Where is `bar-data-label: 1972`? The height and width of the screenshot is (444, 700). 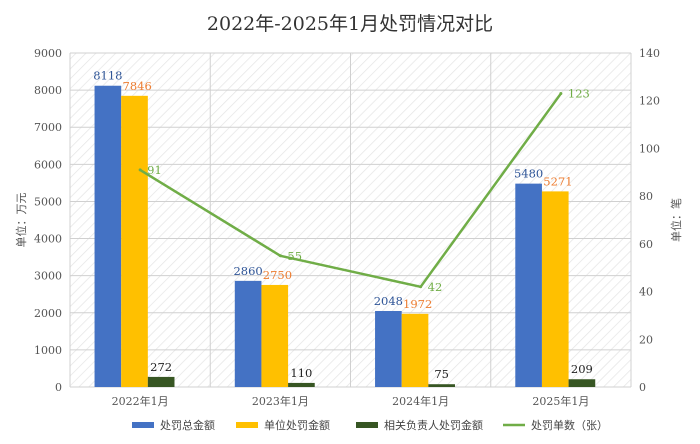
bar-data-label: 1972 is located at coordinates (417, 304).